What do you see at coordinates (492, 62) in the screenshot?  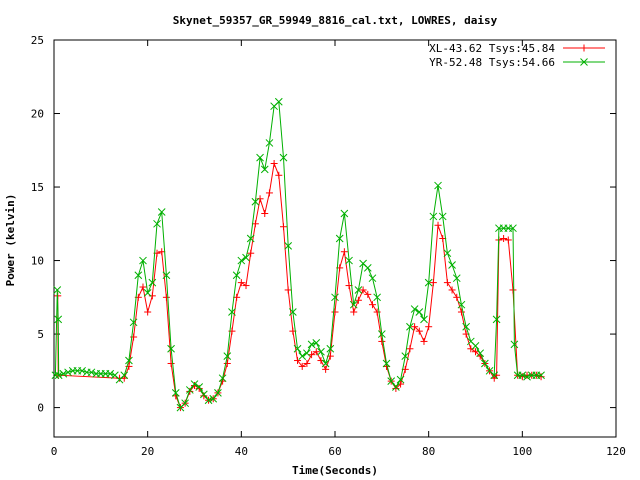 I see `legend-label: YR-52.48 Tsys:54.66` at bounding box center [492, 62].